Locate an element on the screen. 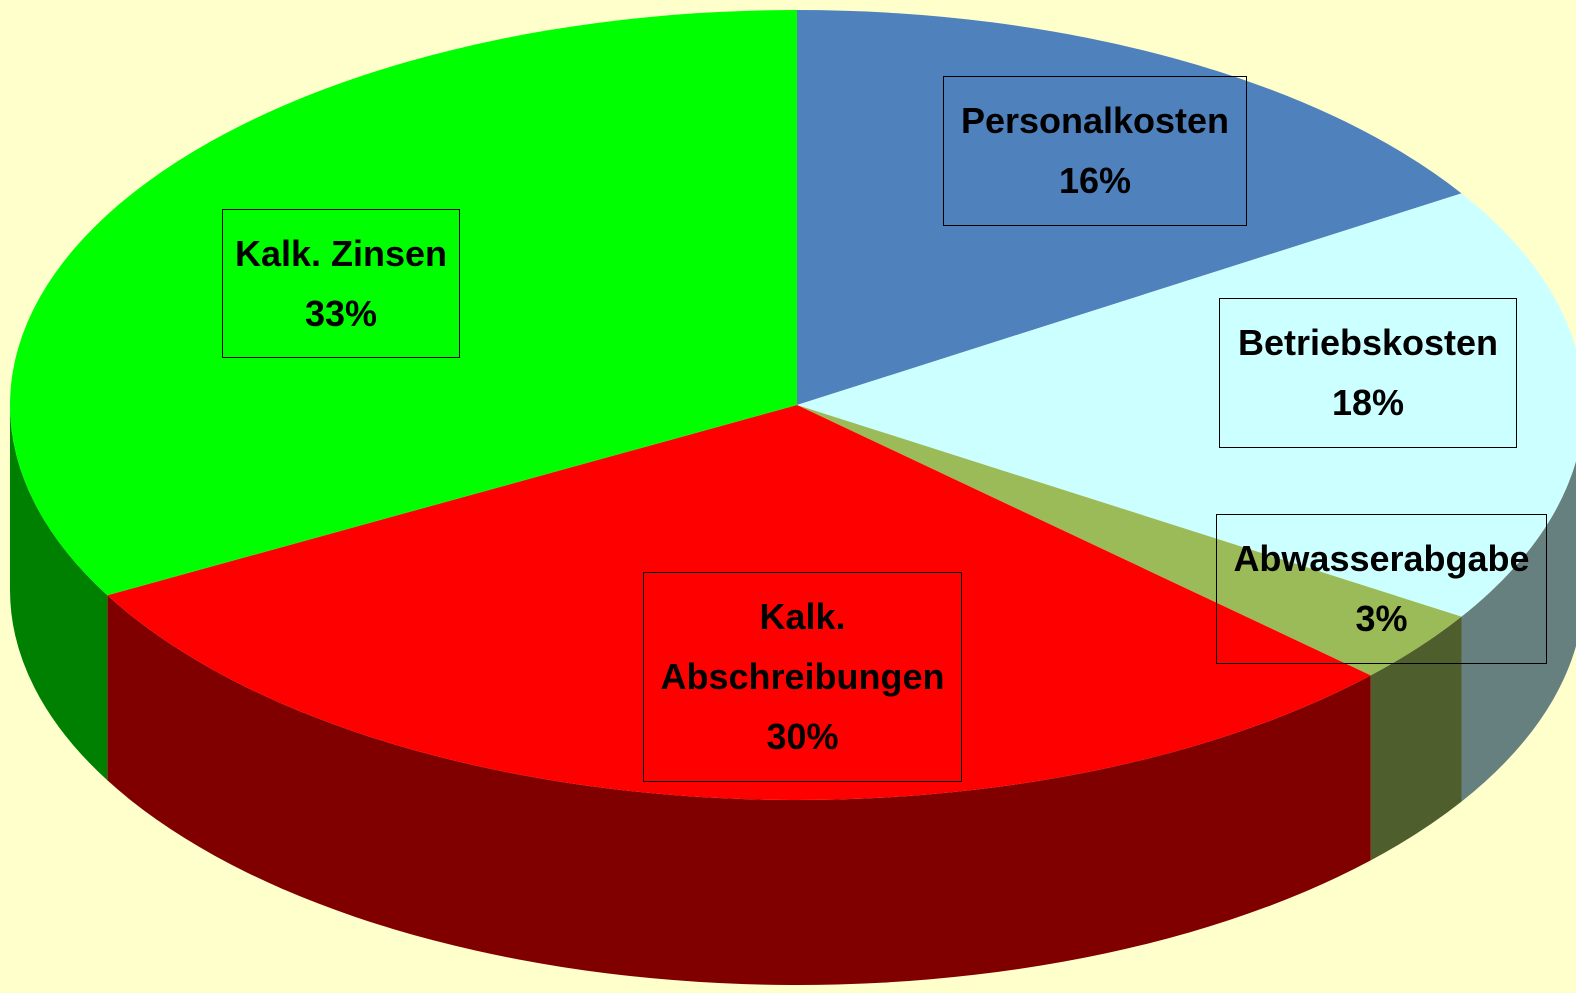 Image resolution: width=1576 pixels, height=993 pixels. label-box: Kalk. Zinsen 33% is located at coordinates (341, 283).